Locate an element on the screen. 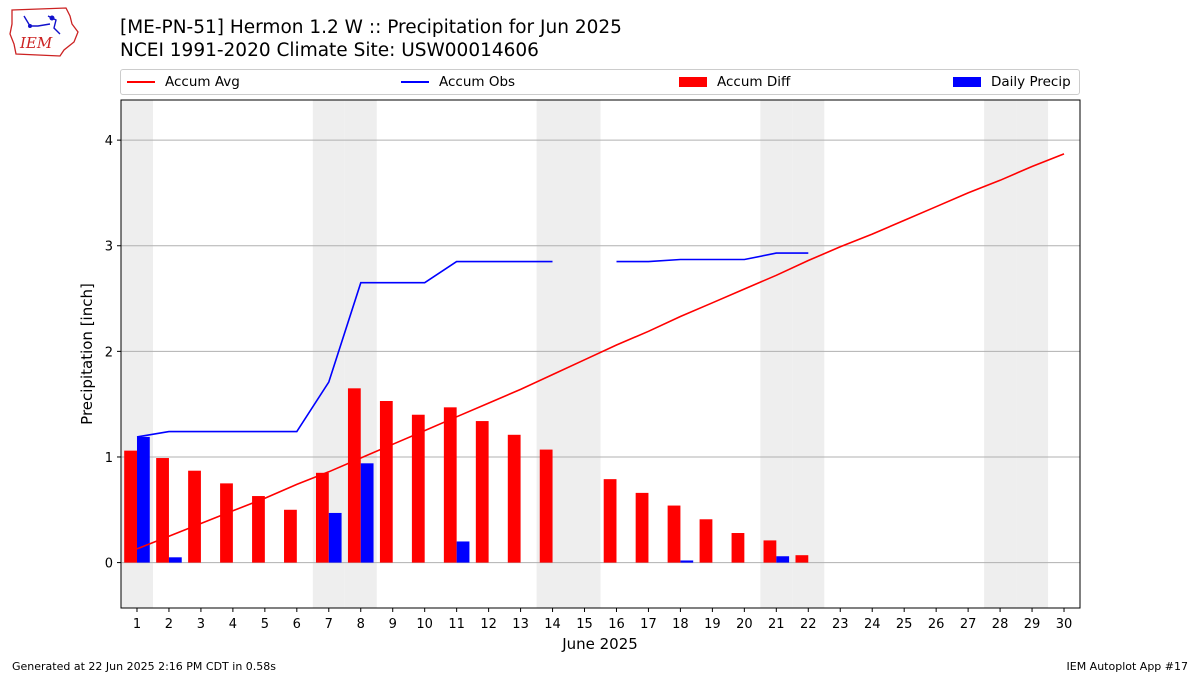  x-tick-label: 21 is located at coordinates (776, 624).